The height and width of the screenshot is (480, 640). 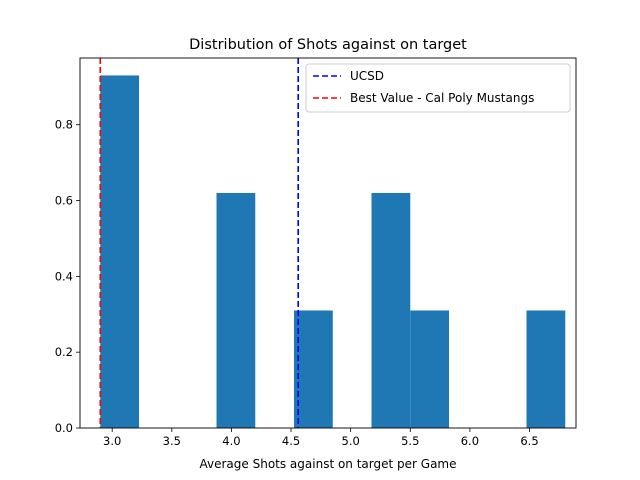 I want to click on legend: UCSD Best Value - Cal Poly Mustangs, so click(x=438, y=88).